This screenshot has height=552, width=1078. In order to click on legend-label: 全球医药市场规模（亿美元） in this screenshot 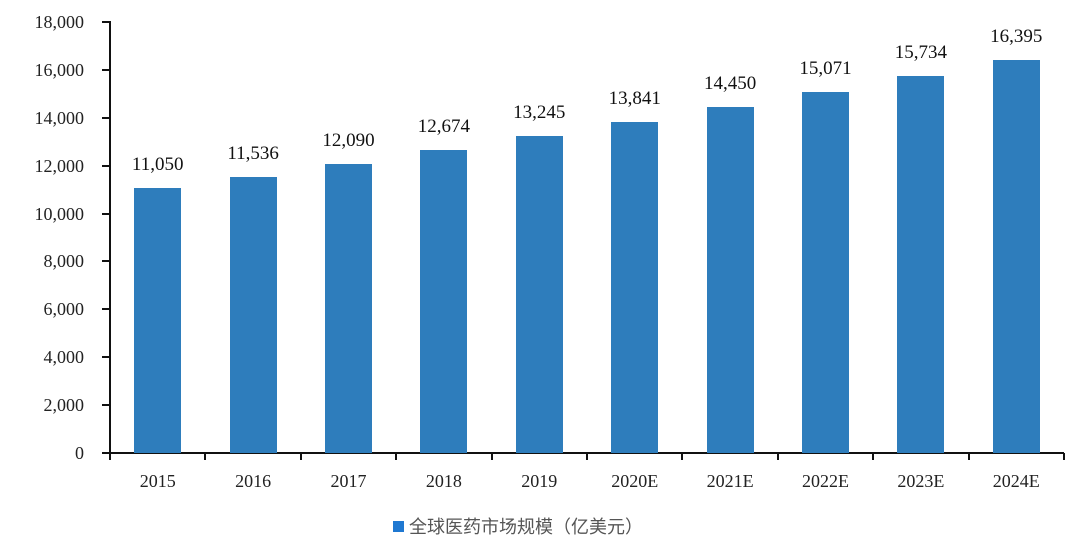, I will do `click(526, 527)`.